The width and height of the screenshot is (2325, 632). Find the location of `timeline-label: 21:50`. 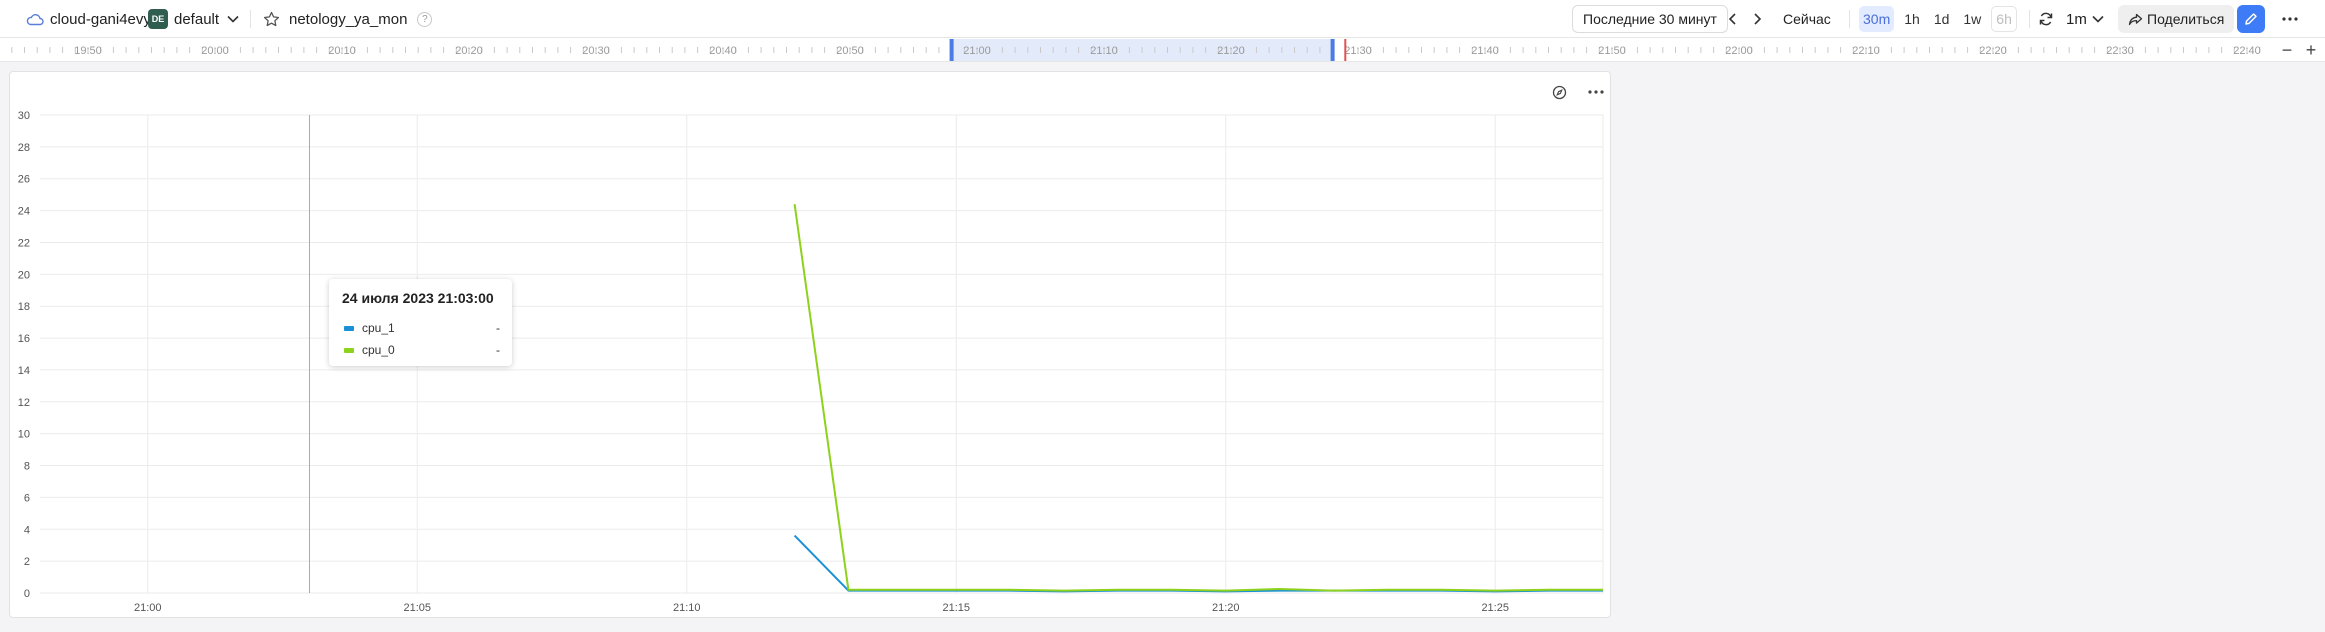

timeline-label: 21:50 is located at coordinates (1612, 51).